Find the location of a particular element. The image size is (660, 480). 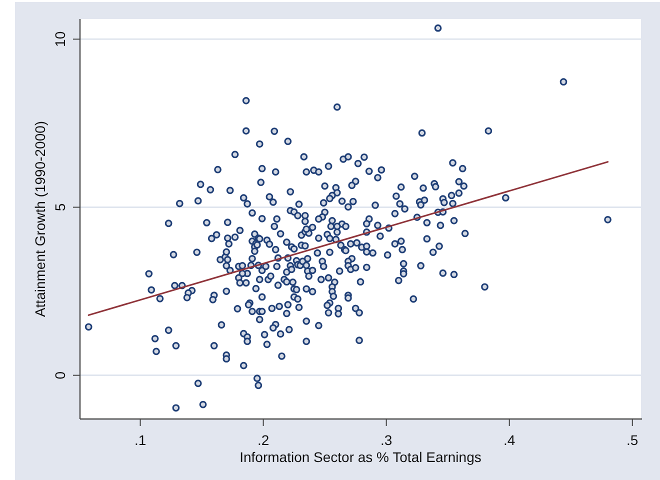

y-axis-title: Attainment Growth (1990-2000) is located at coordinates (40, 219).